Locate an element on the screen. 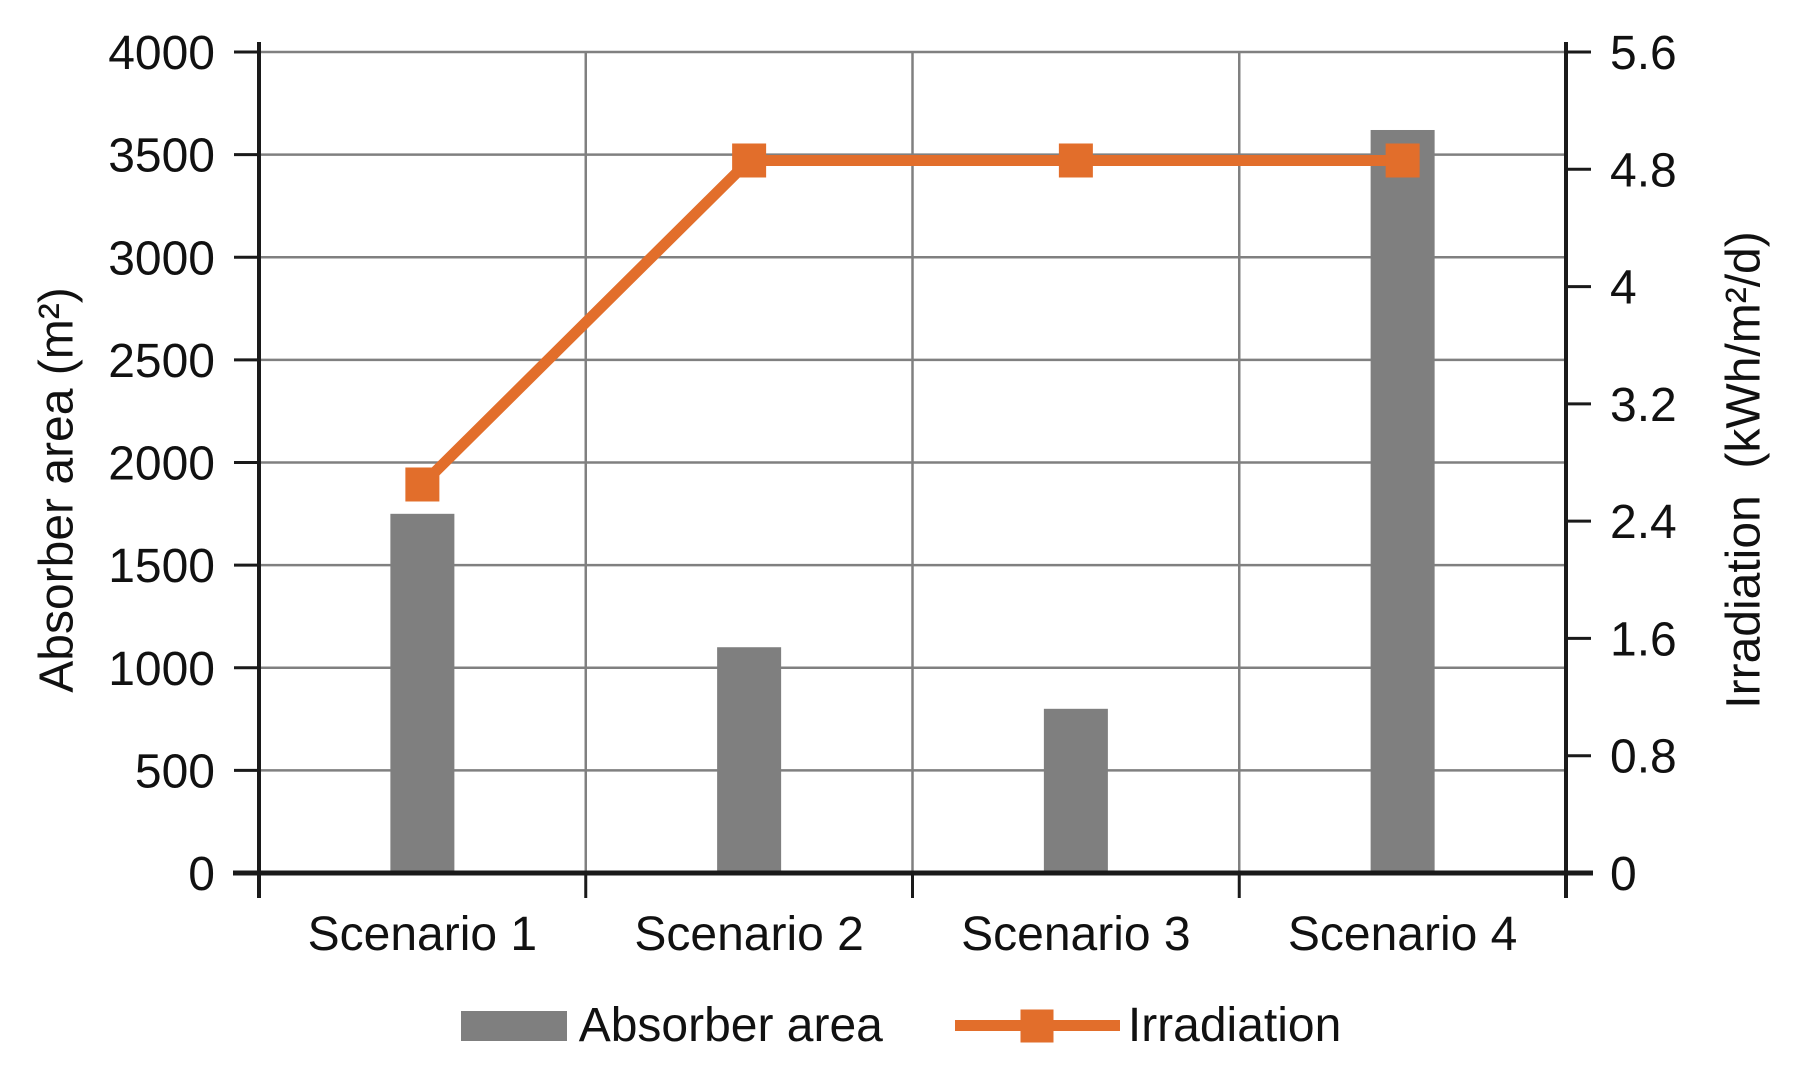 The width and height of the screenshot is (1802, 1081). left-tick-label-500: 500 is located at coordinates (175, 771).